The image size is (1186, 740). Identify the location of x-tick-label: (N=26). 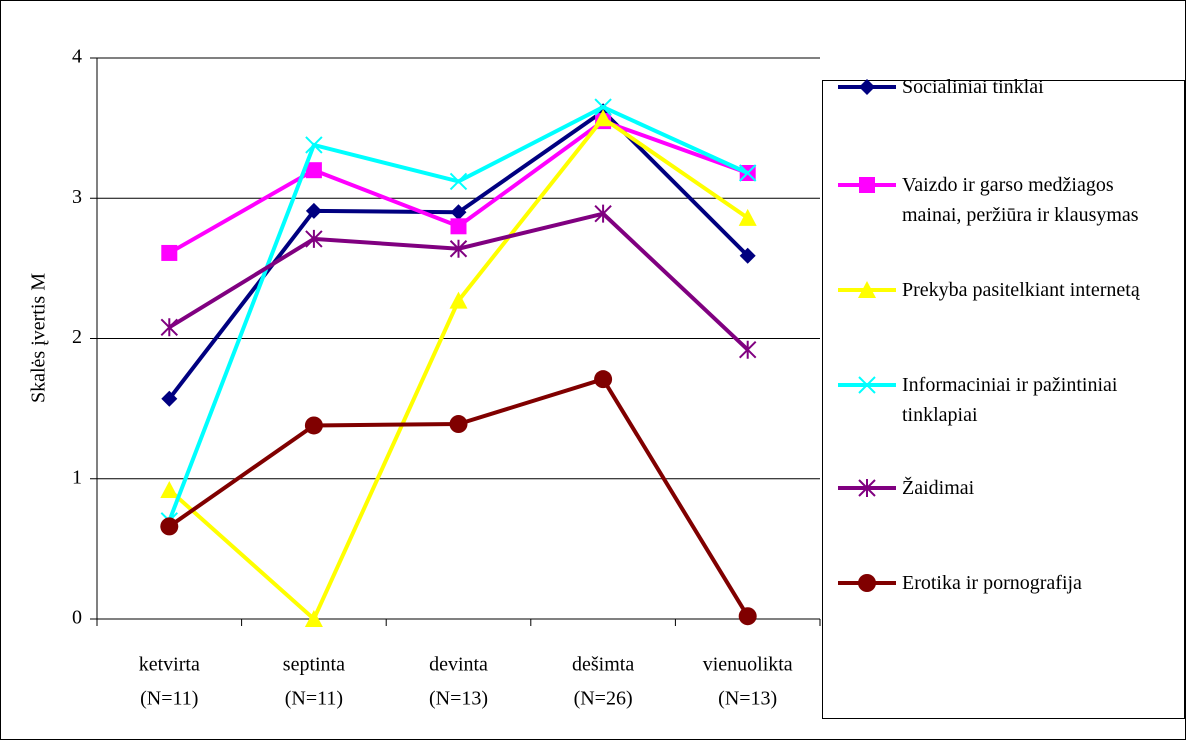
(603, 699).